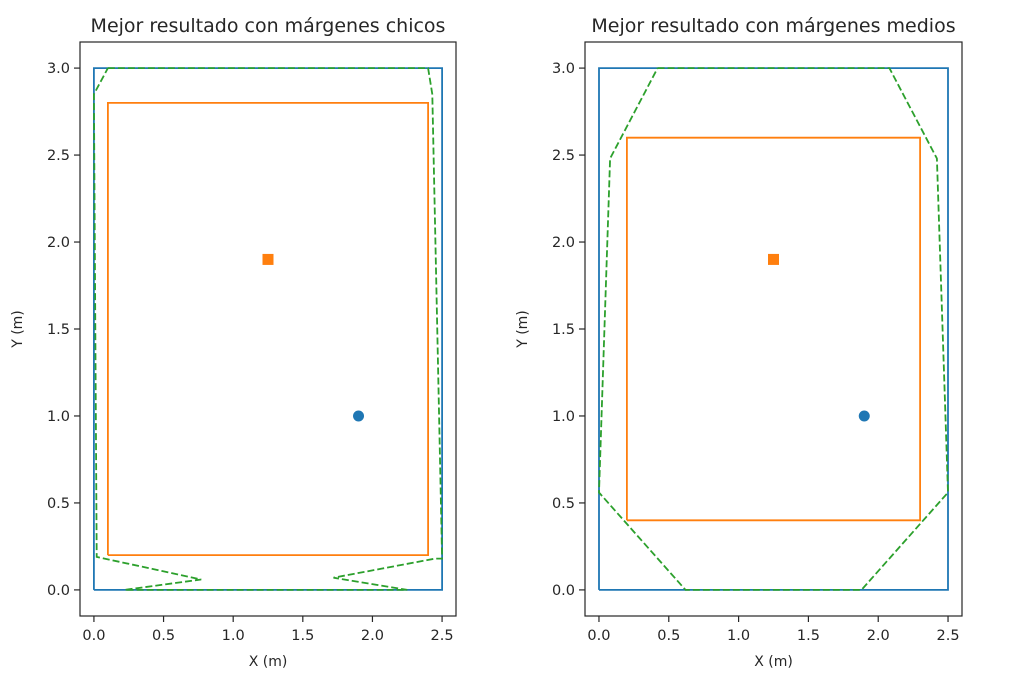  I want to click on subplot-title: Mejor resultado con márgenes medios, so click(773, 26).